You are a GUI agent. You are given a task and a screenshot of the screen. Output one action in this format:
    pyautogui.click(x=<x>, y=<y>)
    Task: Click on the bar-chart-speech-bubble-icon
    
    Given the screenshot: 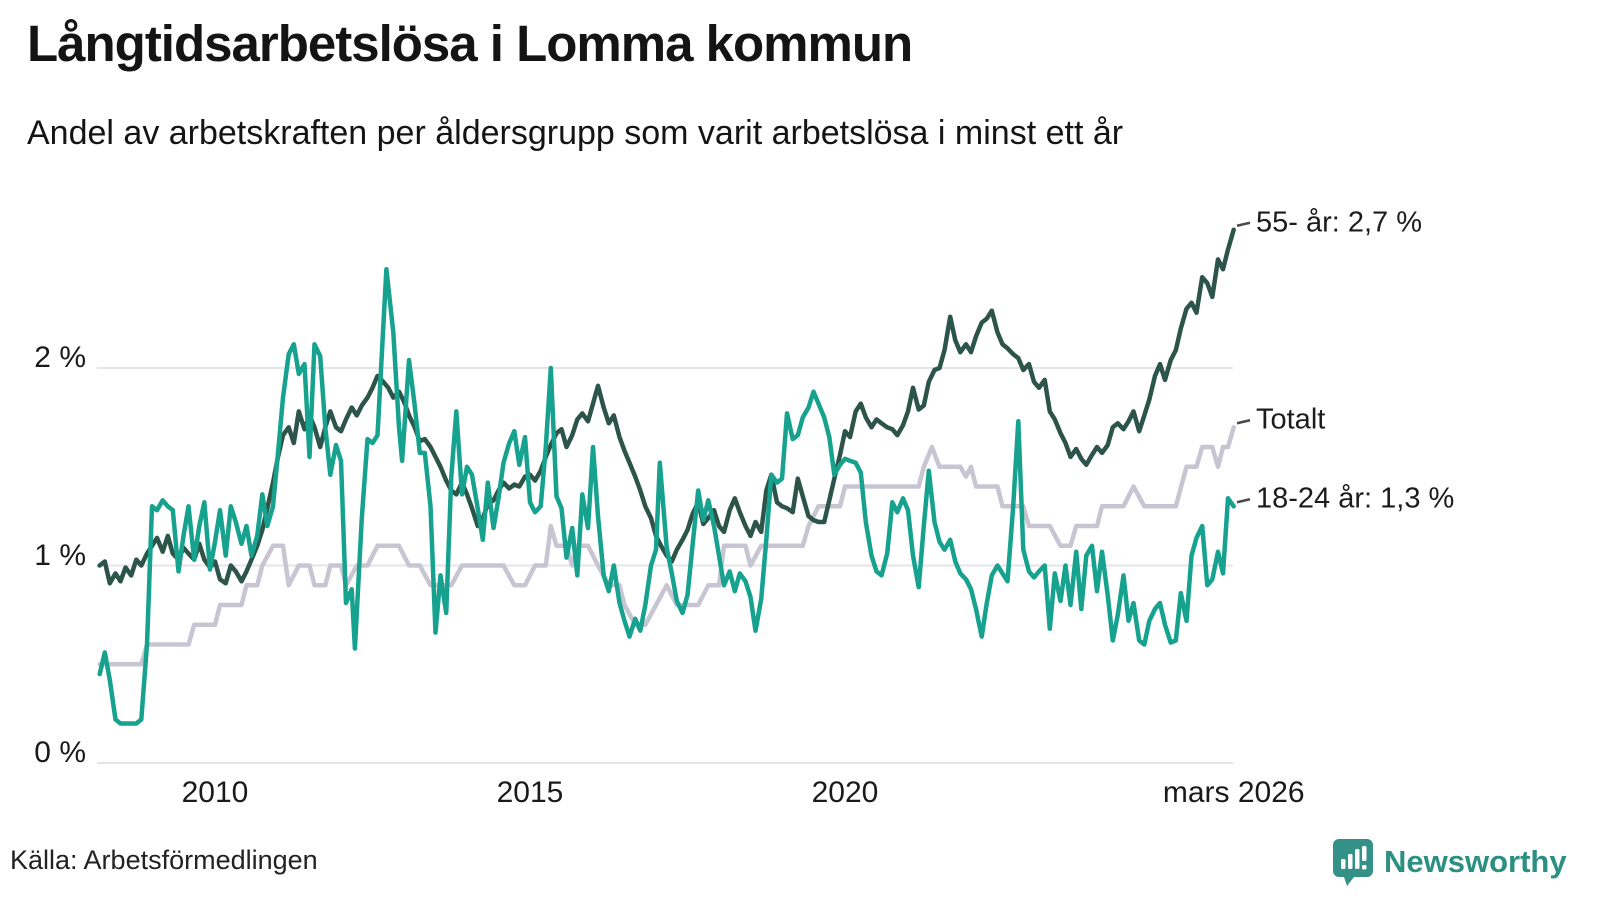 What is the action you would take?
    pyautogui.click(x=1353, y=862)
    